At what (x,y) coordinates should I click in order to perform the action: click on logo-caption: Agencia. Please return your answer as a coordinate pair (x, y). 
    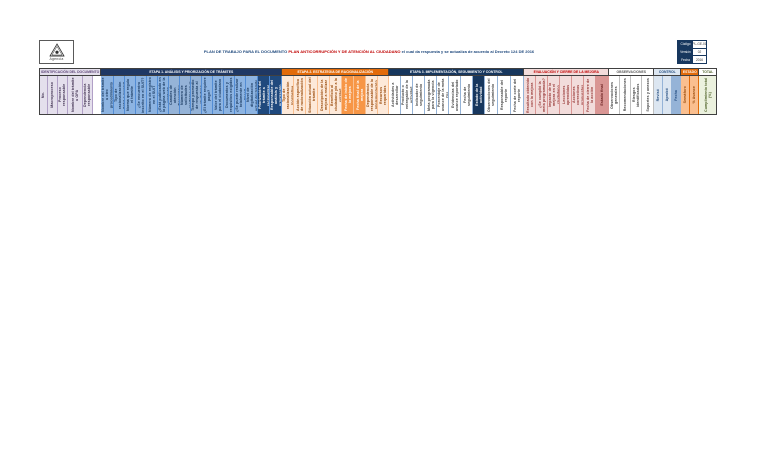
    Looking at the image, I should click on (56, 58).